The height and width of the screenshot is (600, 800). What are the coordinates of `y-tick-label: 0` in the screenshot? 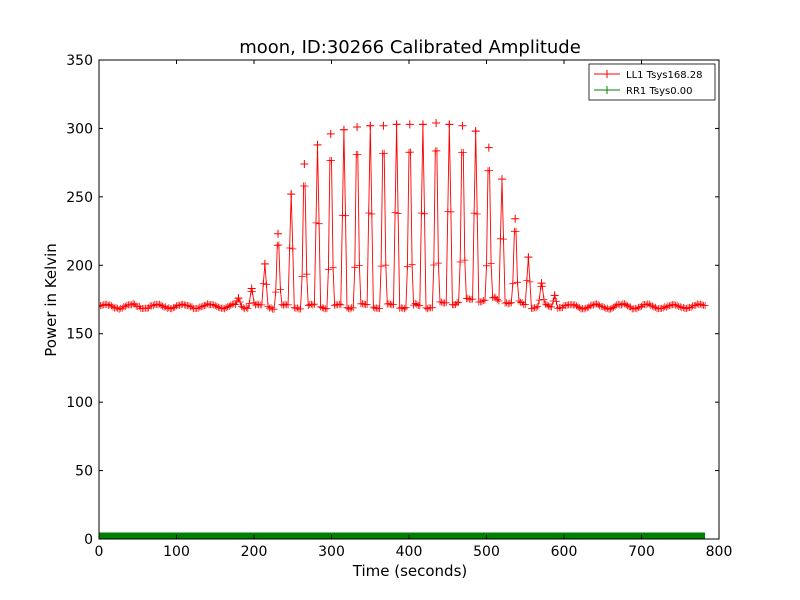 It's located at (88, 540).